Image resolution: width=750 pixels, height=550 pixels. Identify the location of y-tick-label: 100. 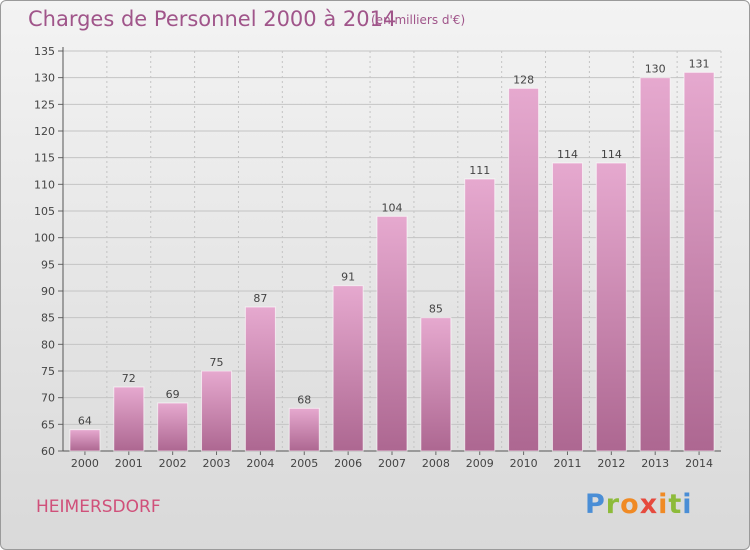
(44, 238).